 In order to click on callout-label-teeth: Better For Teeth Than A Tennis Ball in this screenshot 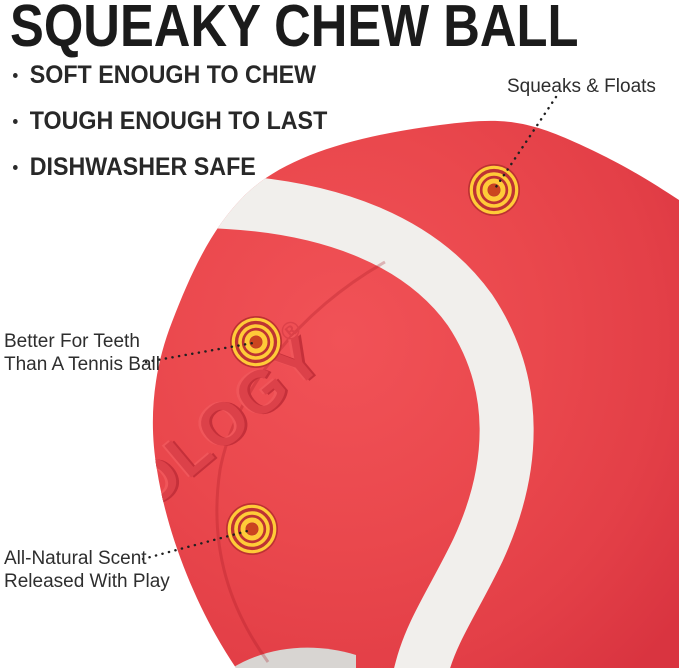, I will do `click(82, 353)`.